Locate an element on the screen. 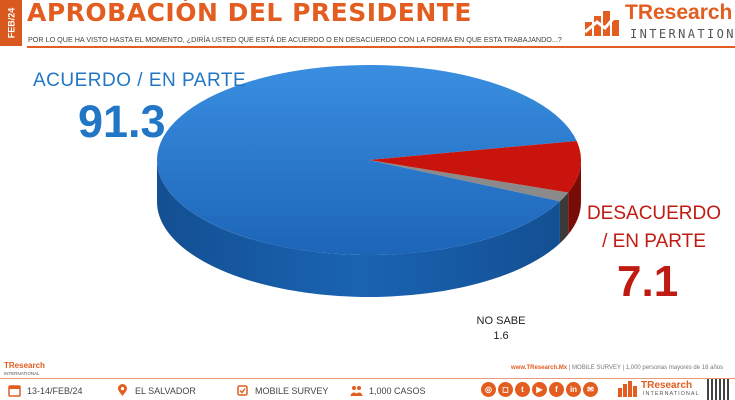  people-icon is located at coordinates (356, 391).